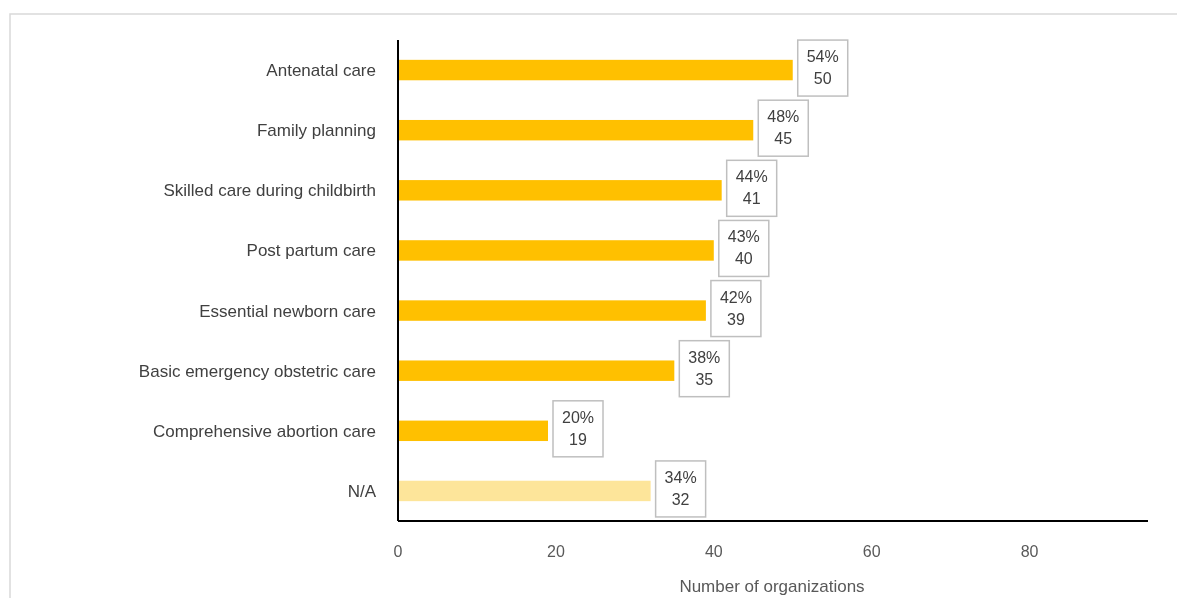  I want to click on y-tick-label: Essential newborn care, so click(287, 311).